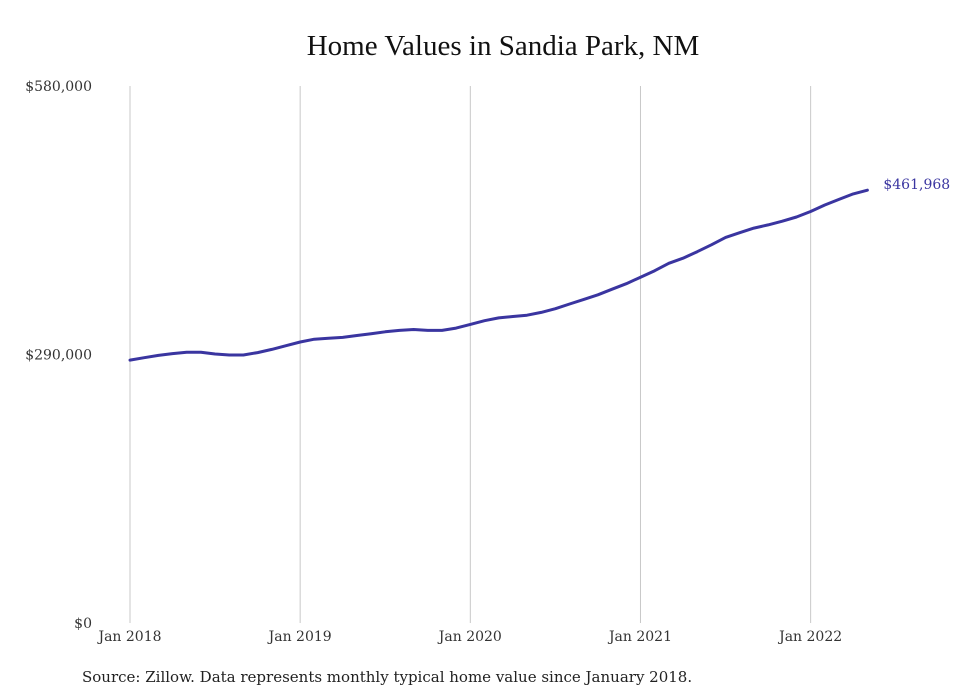 This screenshot has width=980, height=699. I want to click on x-tick-label: Jan 2021, so click(639, 637).